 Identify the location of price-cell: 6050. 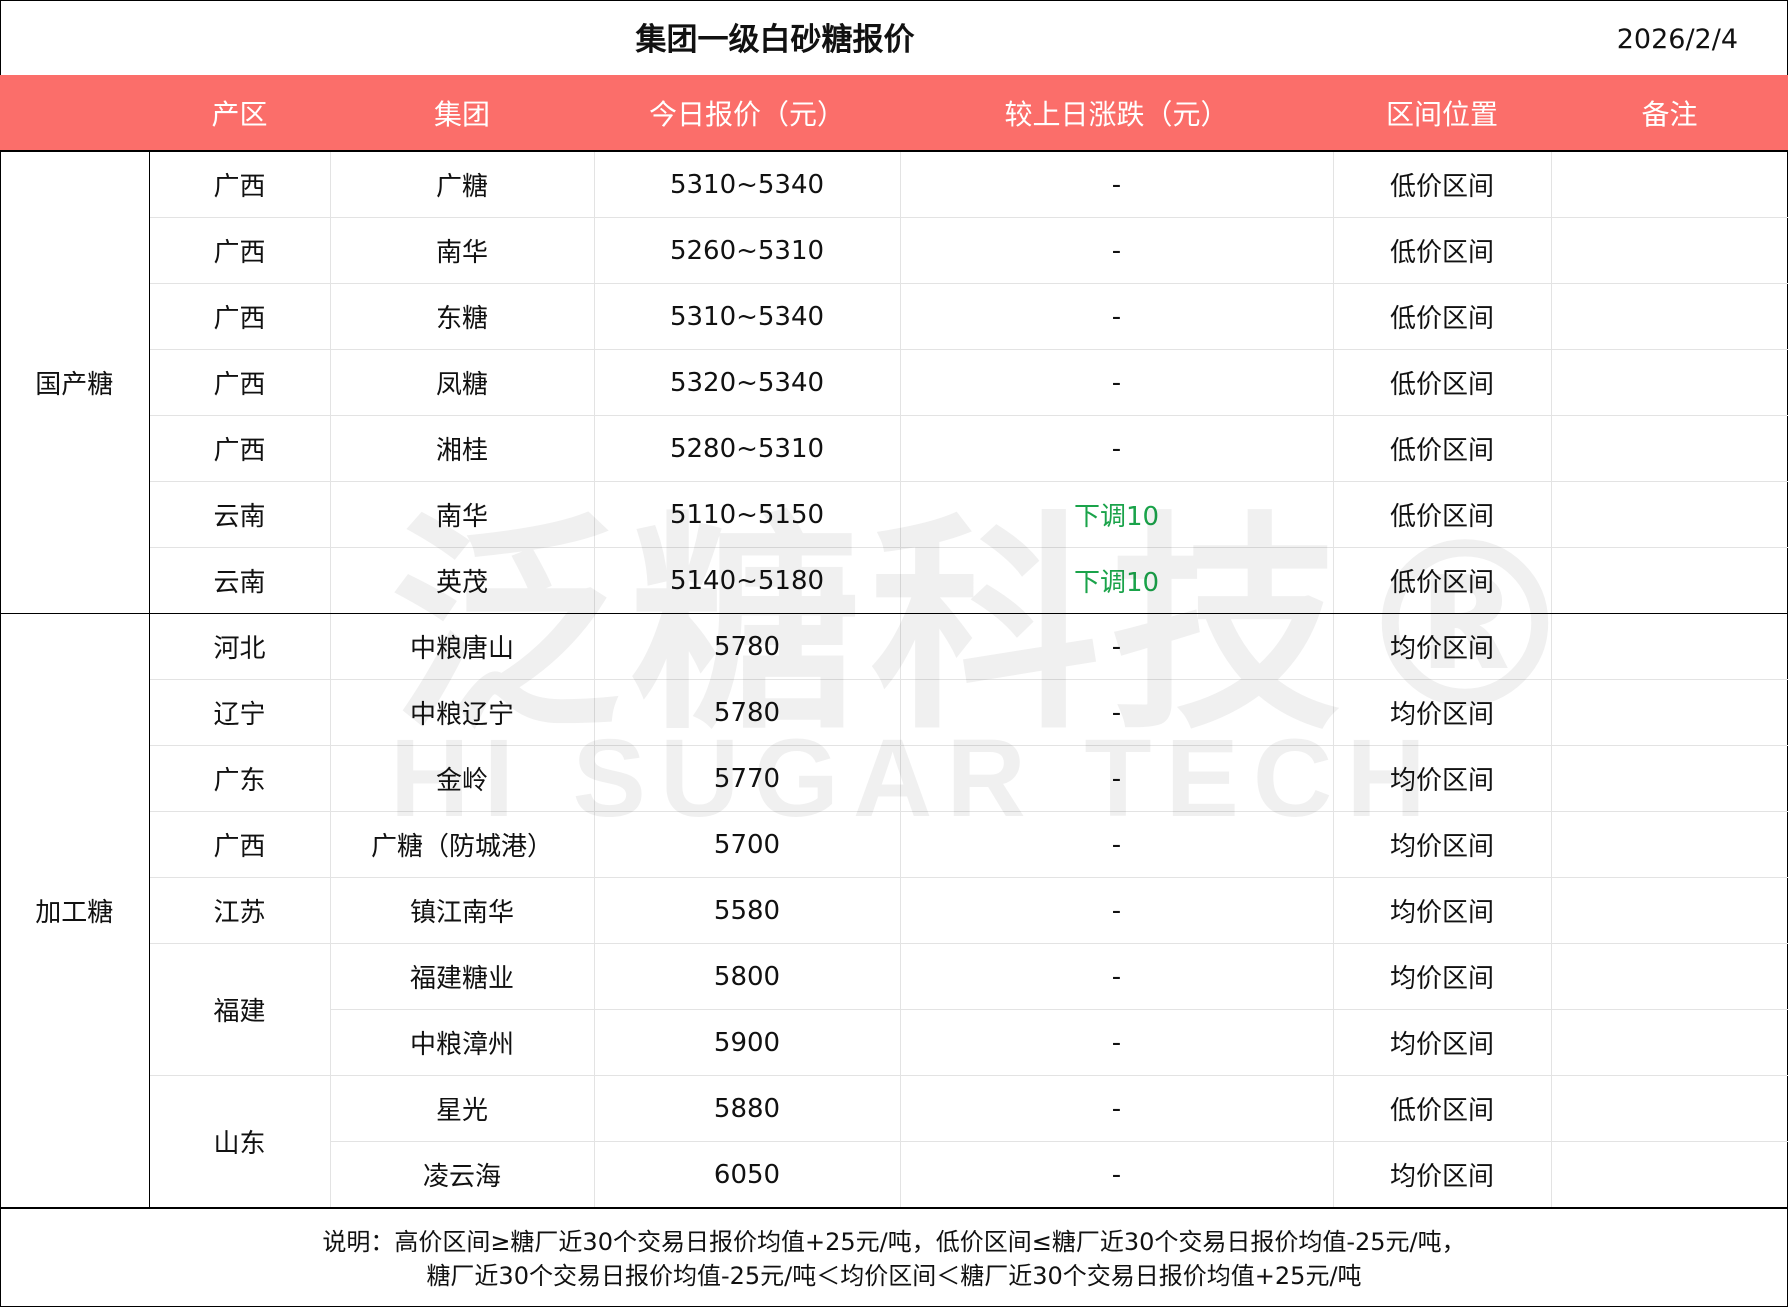
(747, 1174).